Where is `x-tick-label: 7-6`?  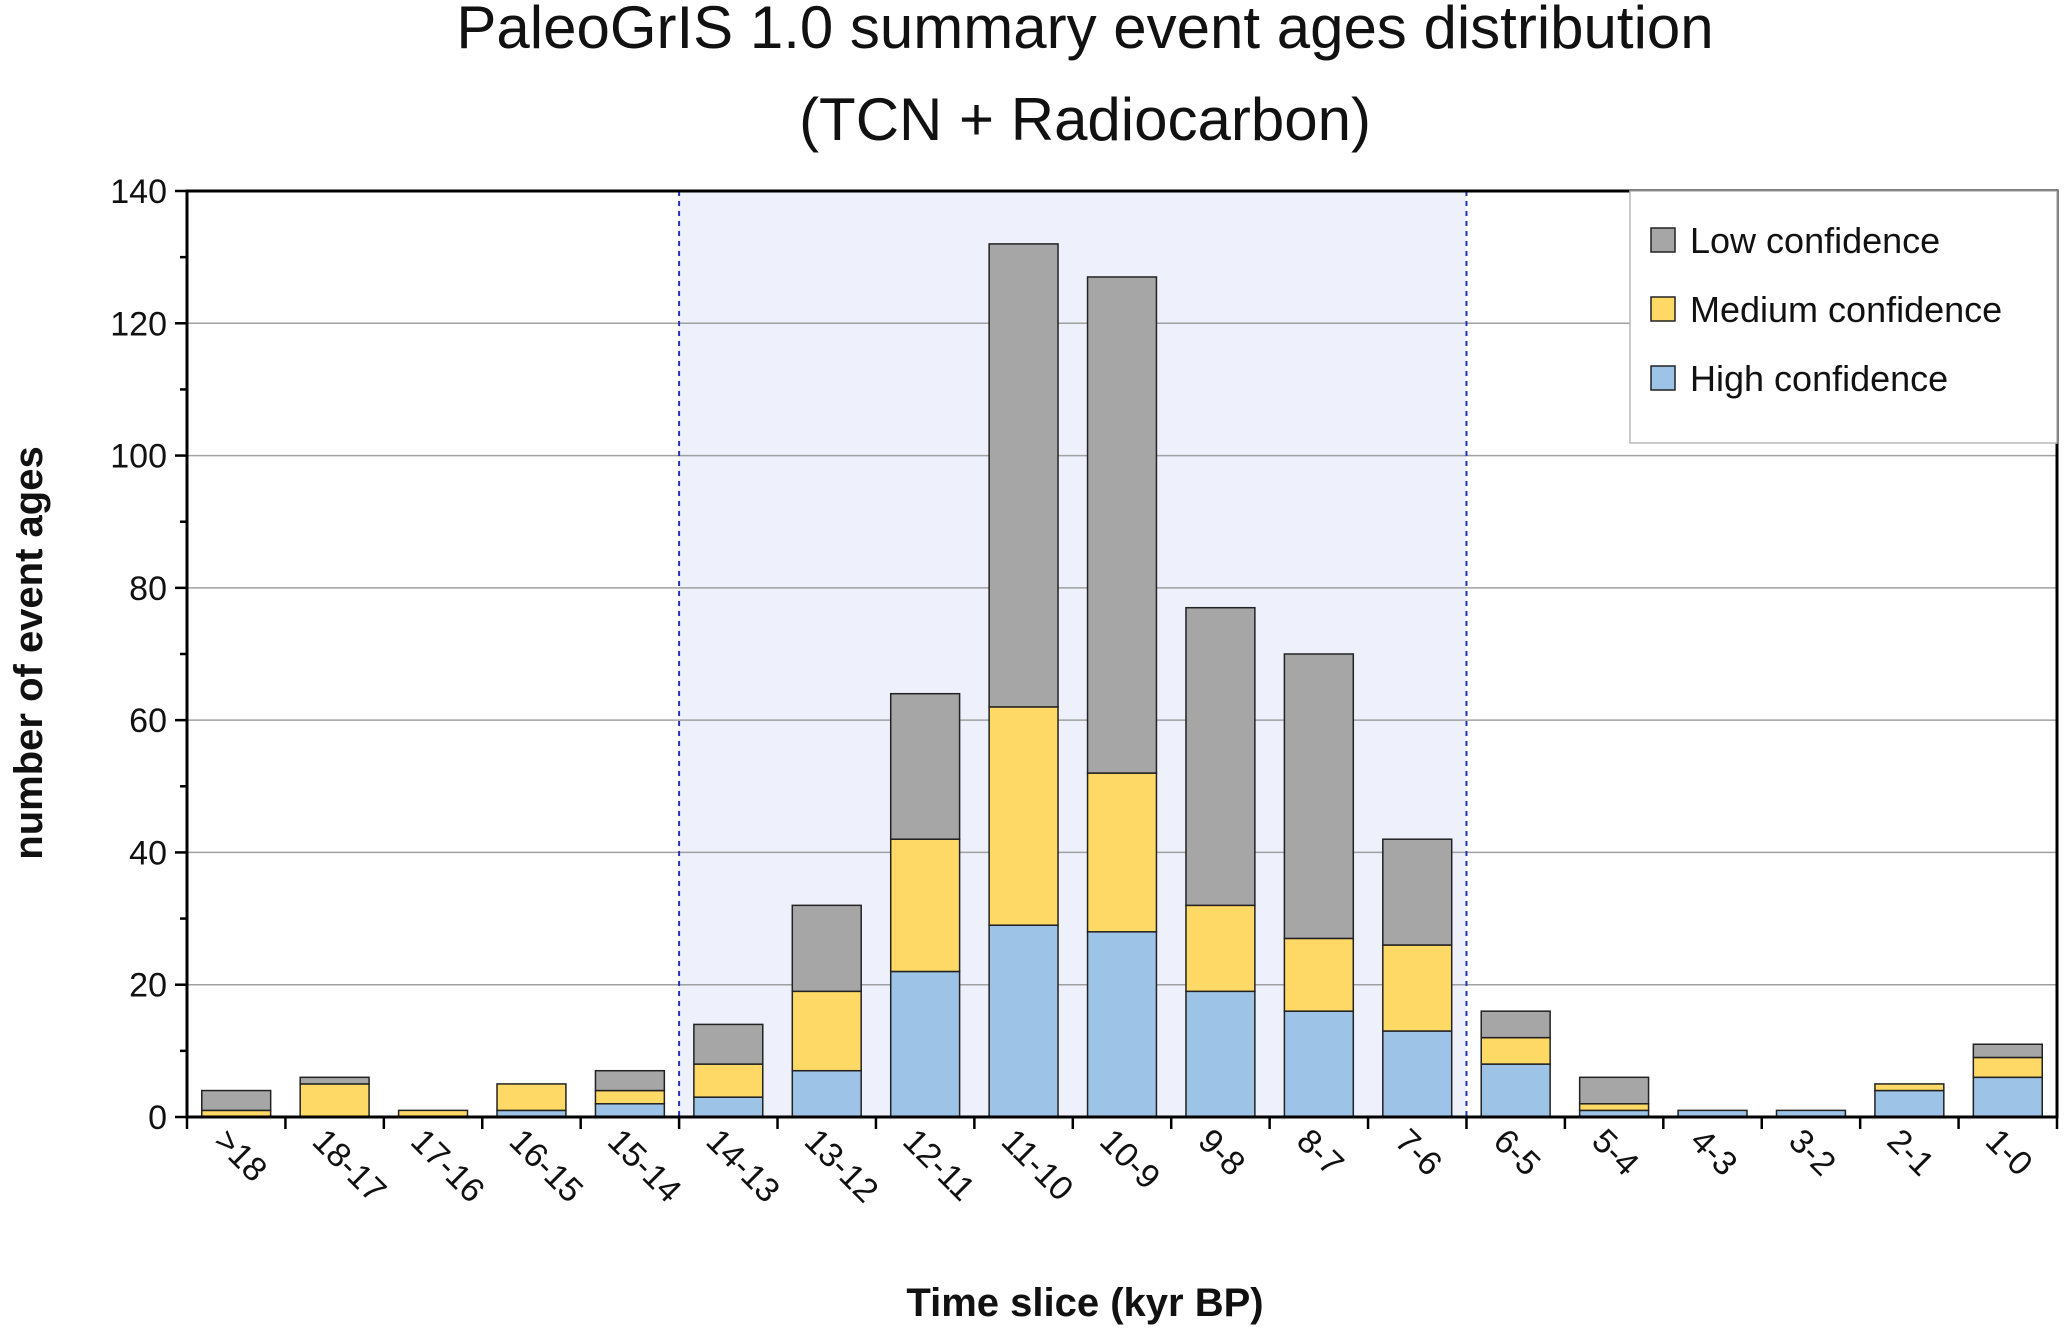 x-tick-label: 7-6 is located at coordinates (1419, 1153).